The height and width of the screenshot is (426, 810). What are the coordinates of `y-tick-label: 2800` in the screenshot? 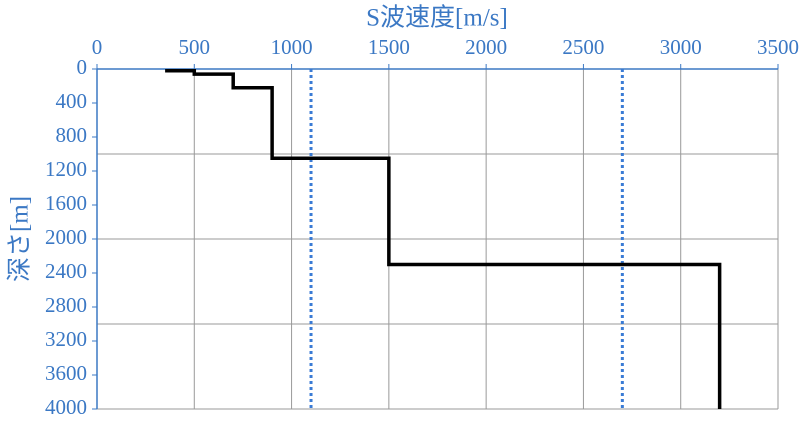 It's located at (66, 305).